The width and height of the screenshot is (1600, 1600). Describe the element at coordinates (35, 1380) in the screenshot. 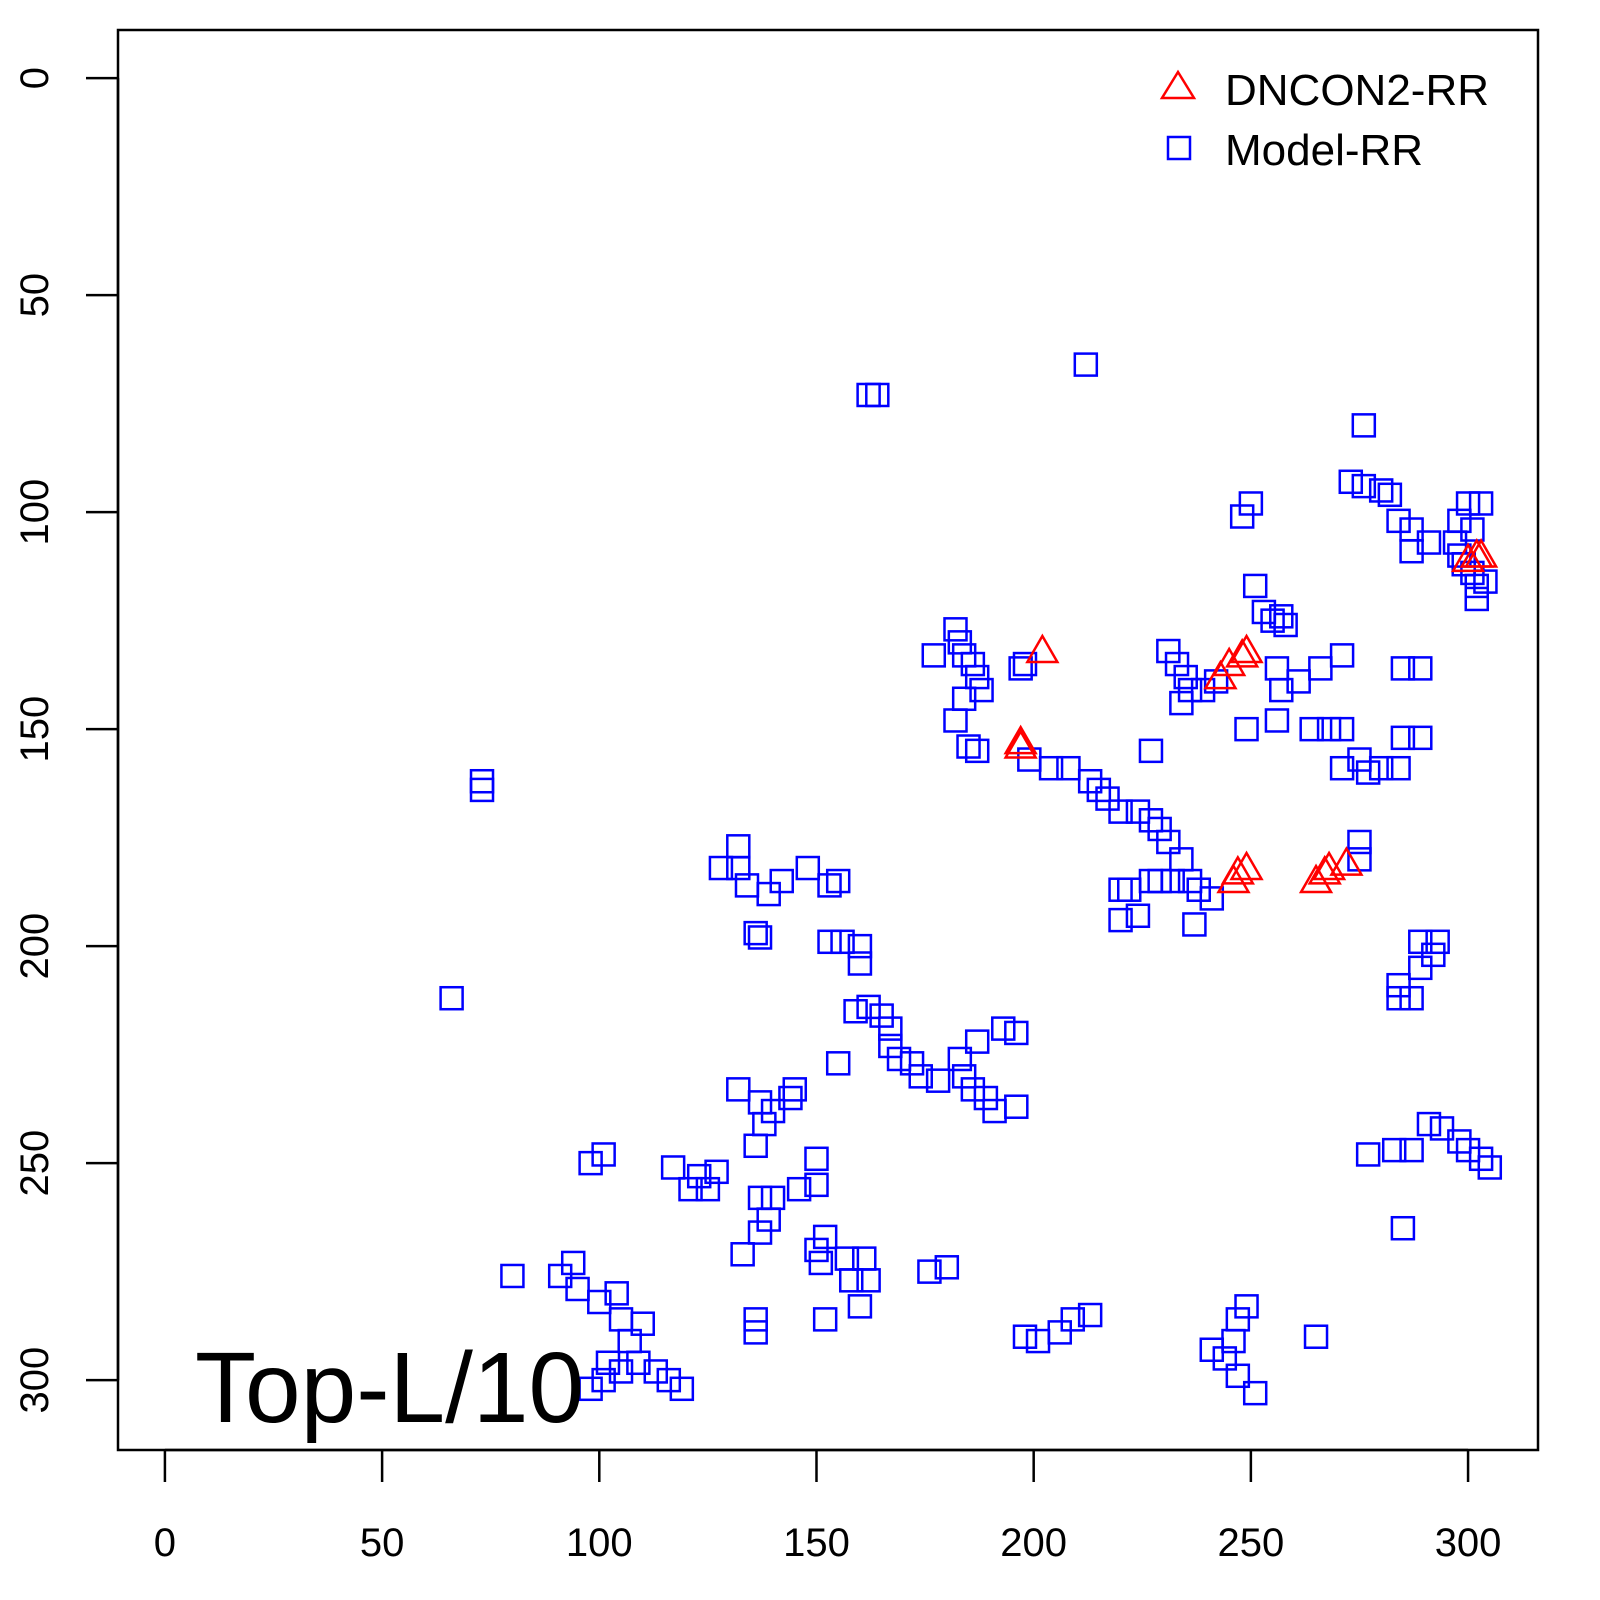

I see `y-tick-label: 300` at that location.